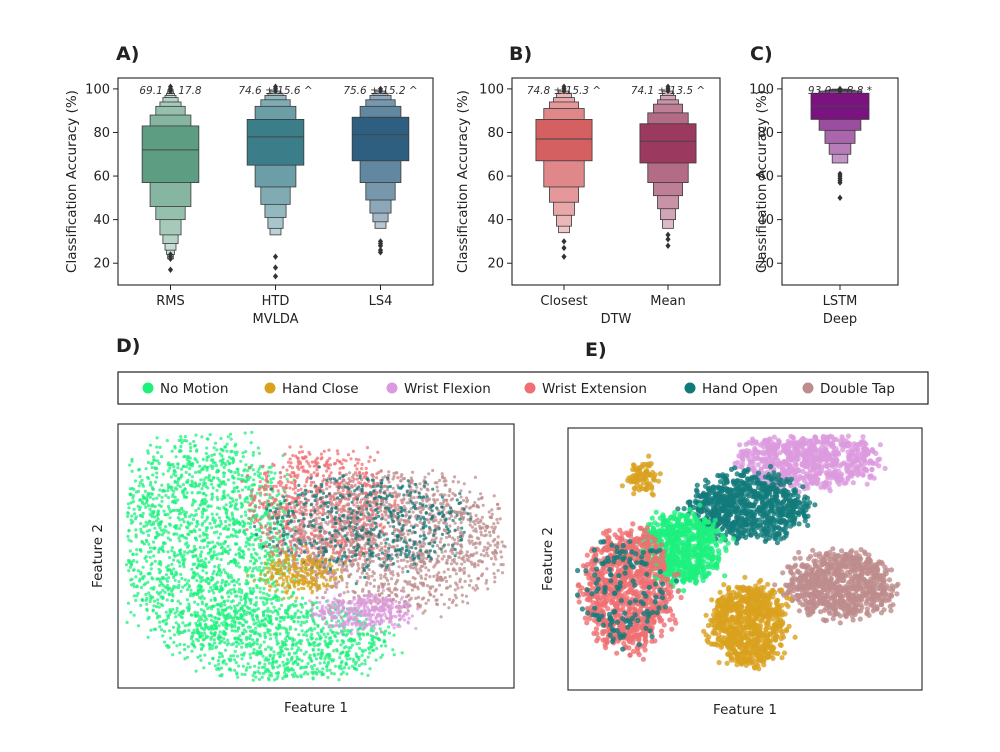  What do you see at coordinates (594, 389) in the screenshot?
I see `legend-label: Wrist Extension` at bounding box center [594, 389].